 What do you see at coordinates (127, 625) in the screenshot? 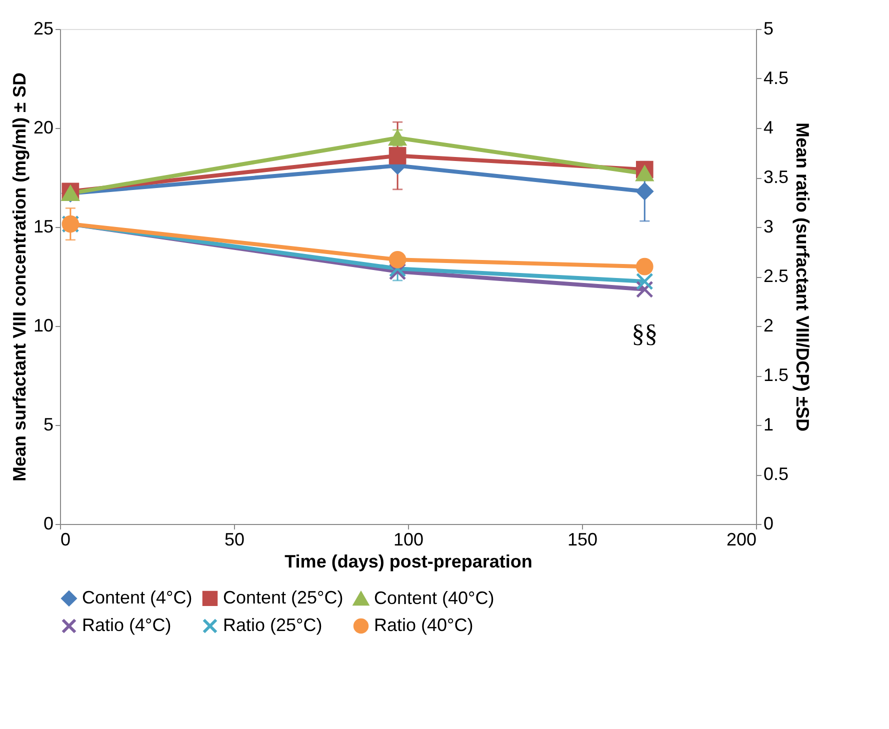
I see `legend-label: Ratio (4°C)` at bounding box center [127, 625].